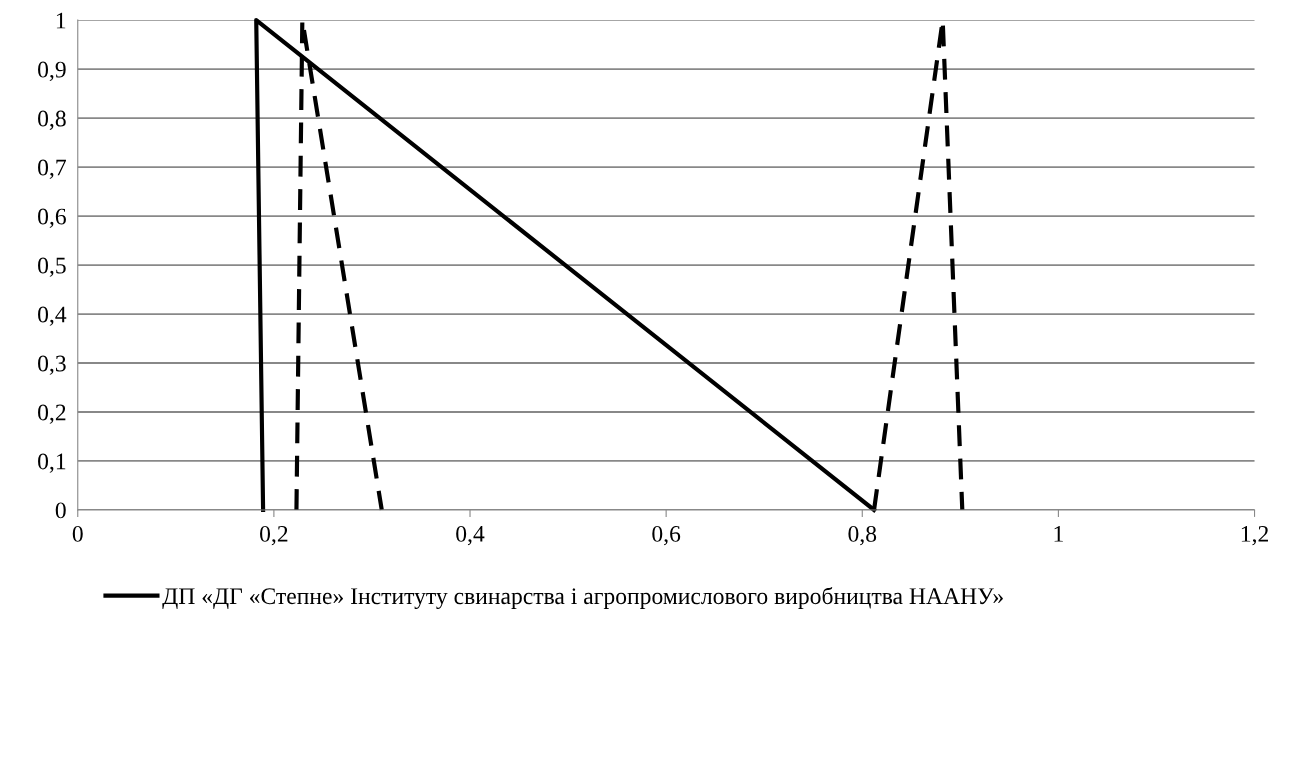 The width and height of the screenshot is (1296, 775). What do you see at coordinates (274, 535) in the screenshot?
I see `x-tick-label: 0,2` at bounding box center [274, 535].